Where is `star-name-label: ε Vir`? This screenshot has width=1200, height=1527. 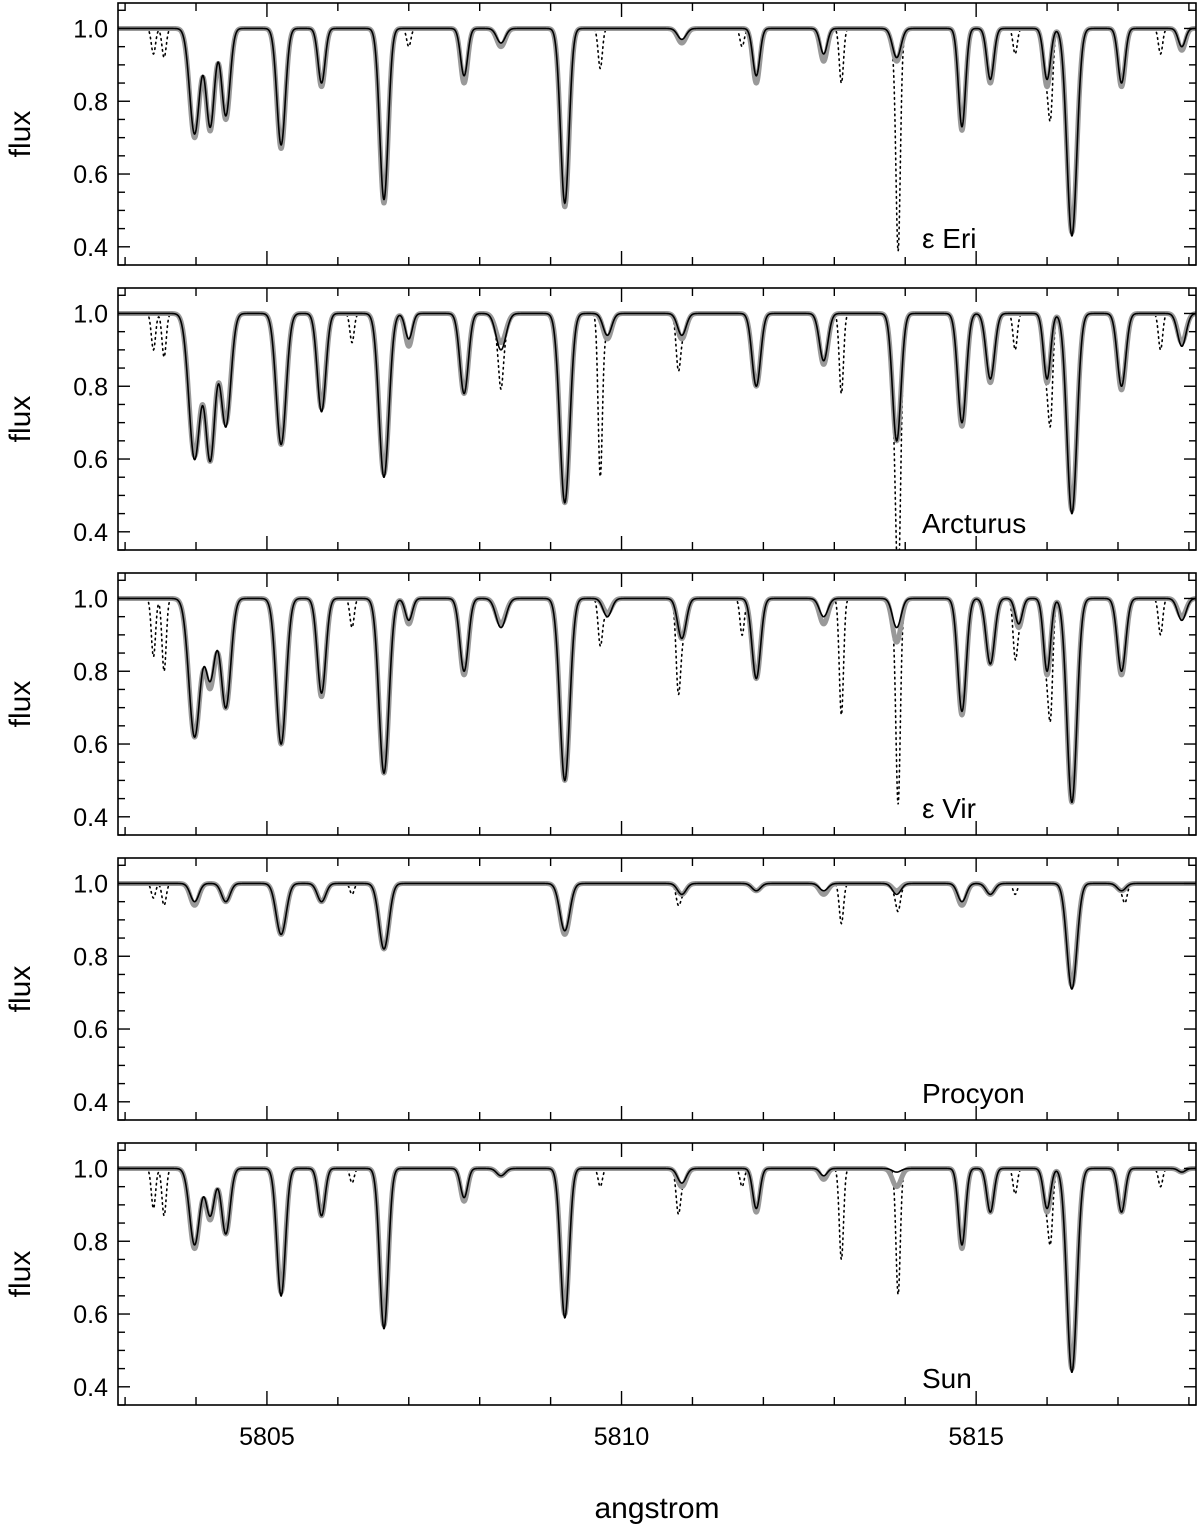
star-name-label: ε Vir is located at coordinates (949, 808).